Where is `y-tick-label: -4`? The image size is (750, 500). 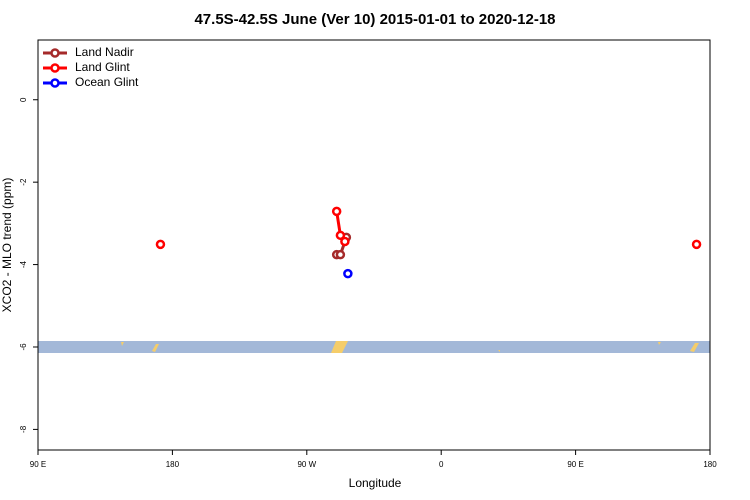
y-tick-label: -4 is located at coordinates (23, 264).